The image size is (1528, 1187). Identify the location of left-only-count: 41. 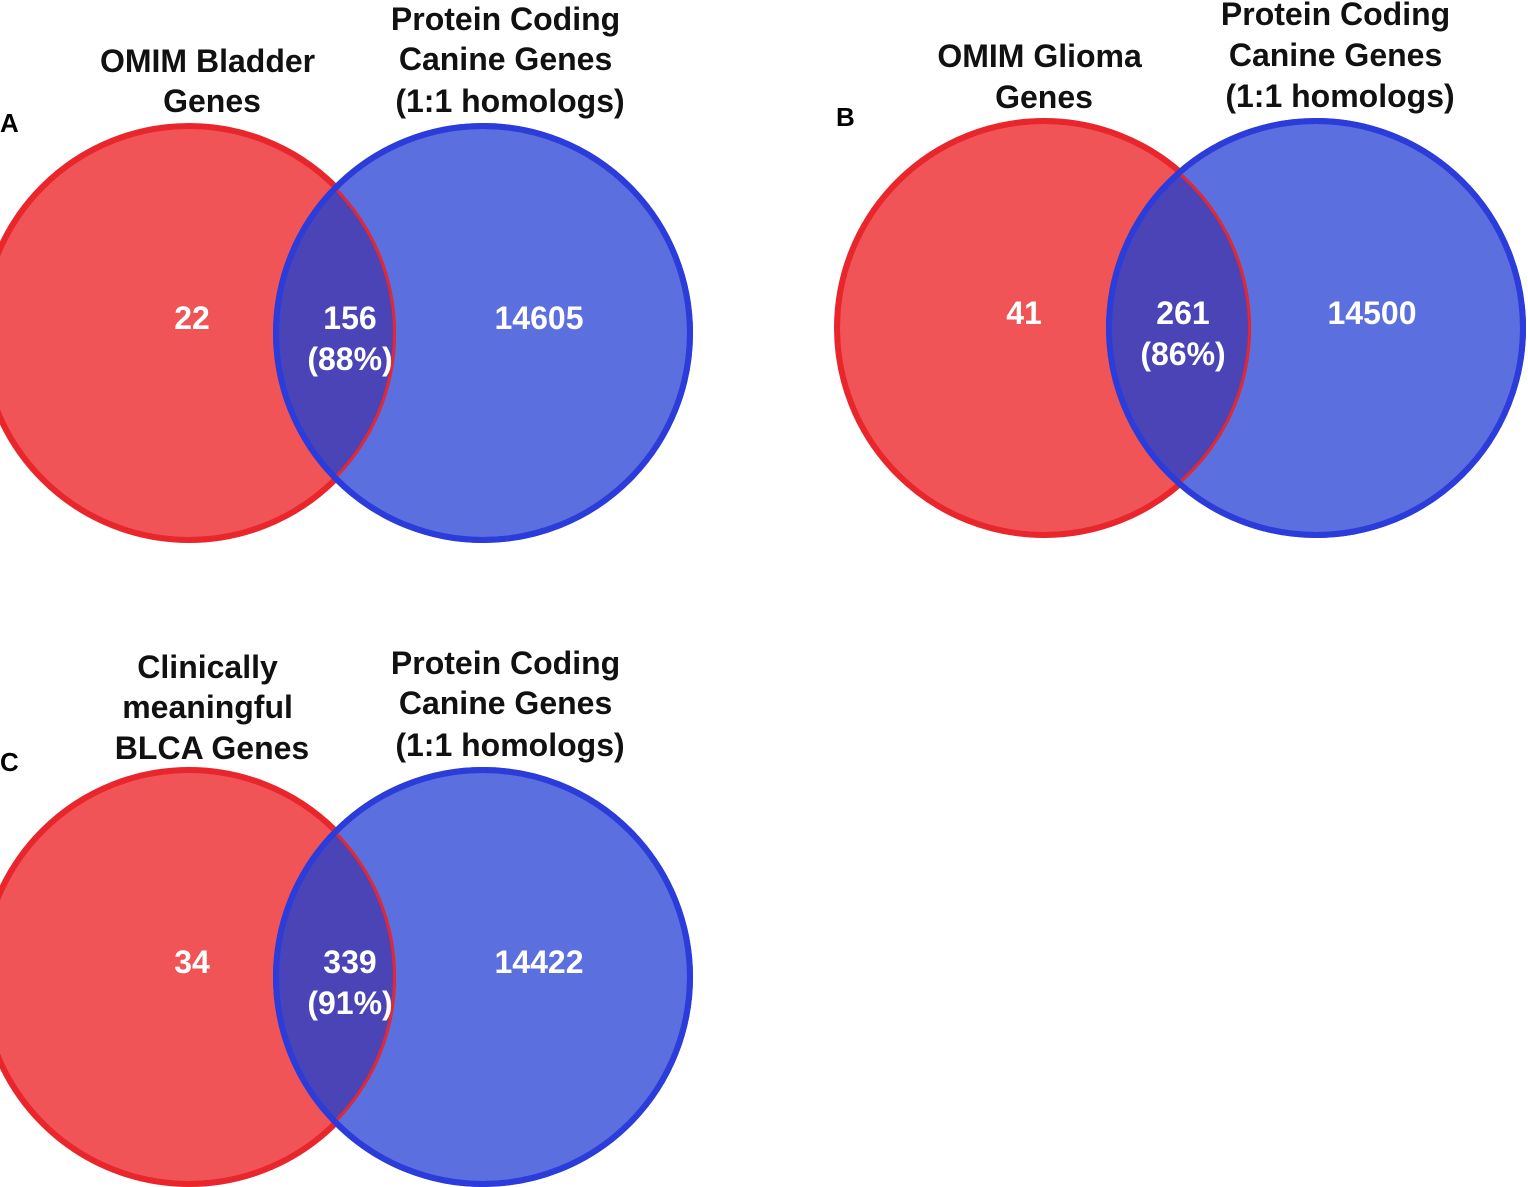
(1024, 313).